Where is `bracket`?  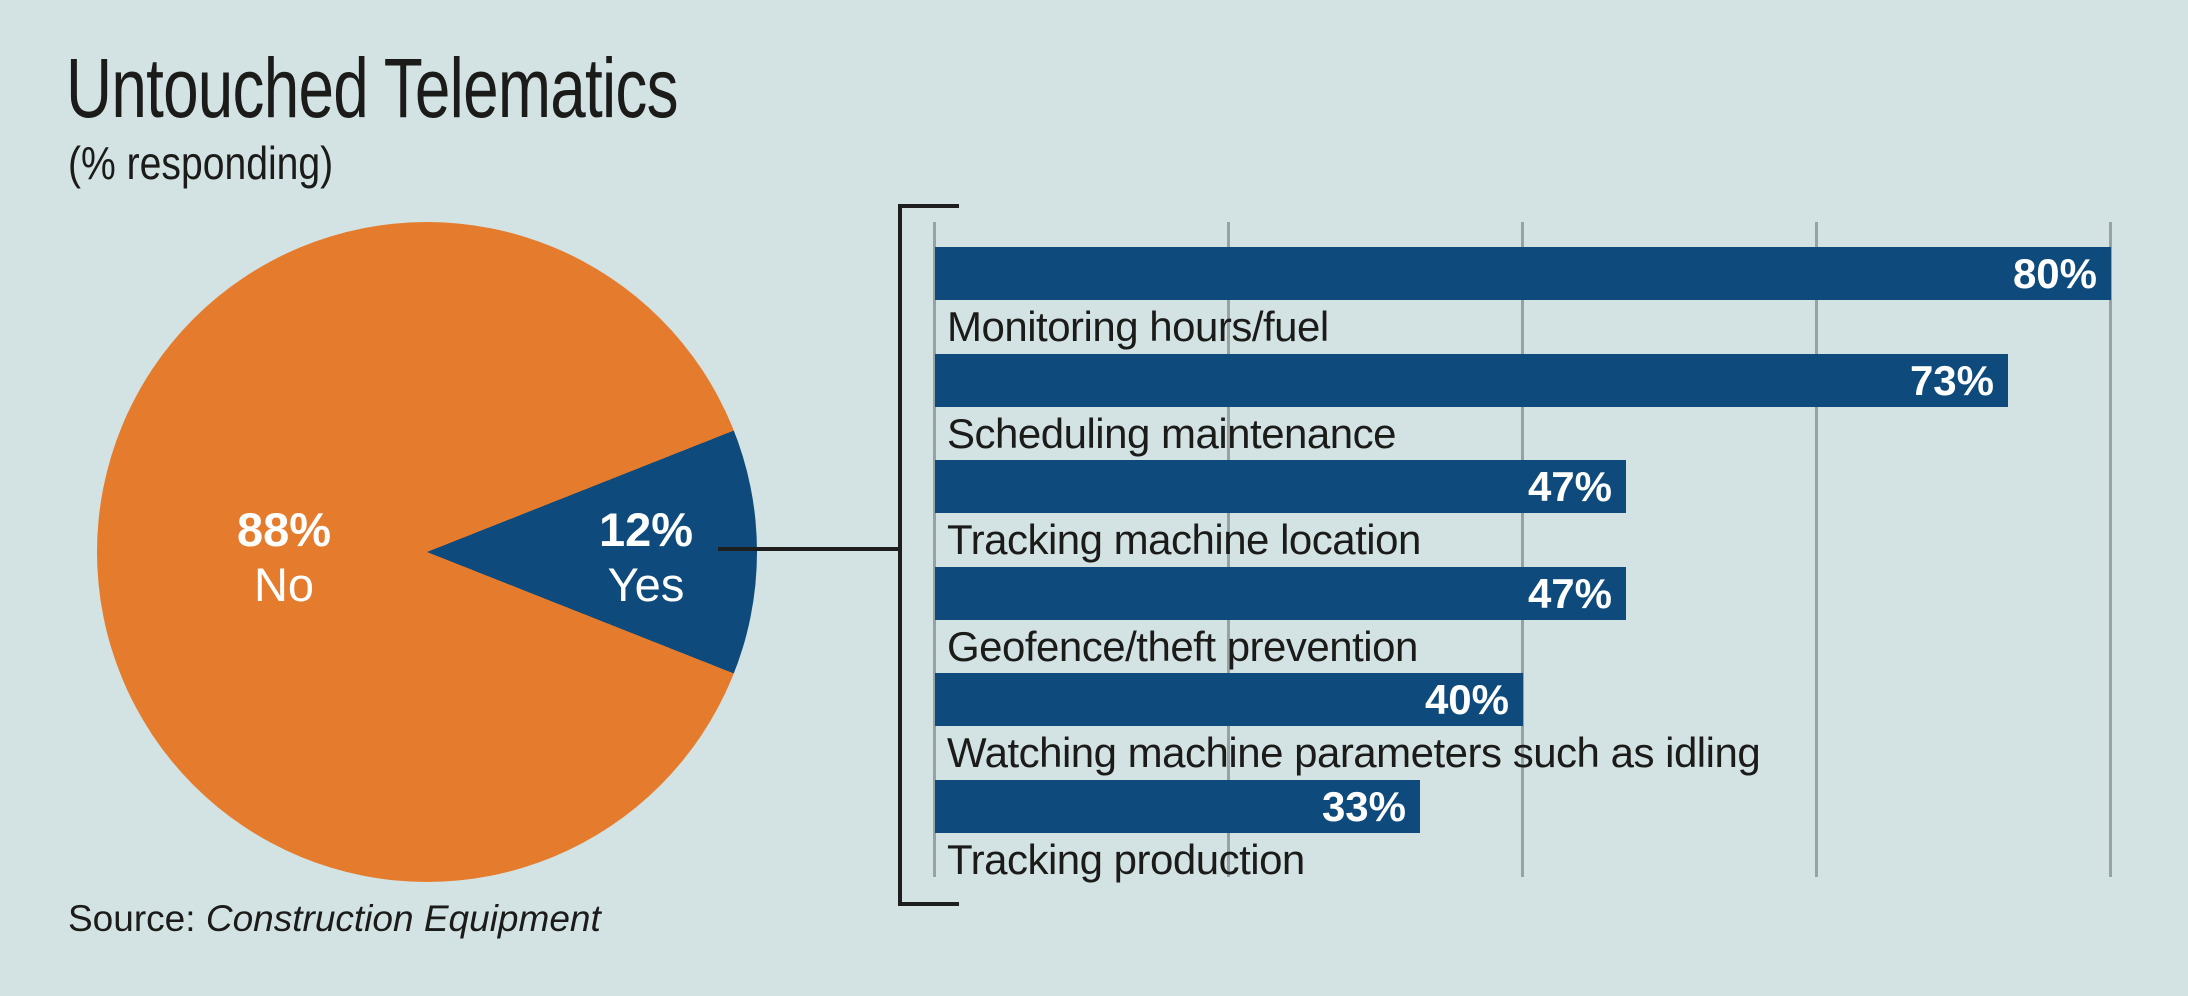
bracket is located at coordinates (928, 555).